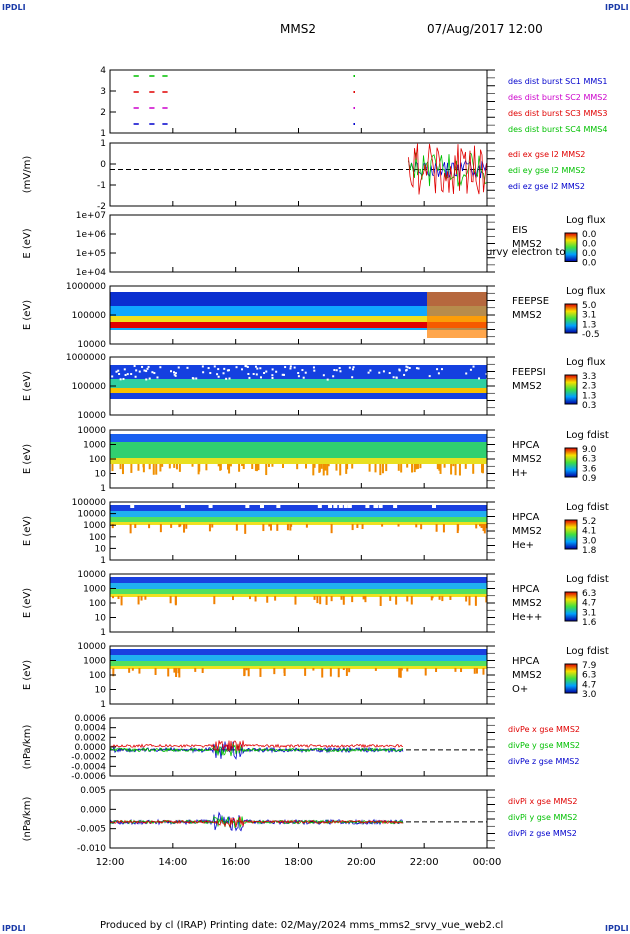  I want to click on feepse-colorbar-tick: 5.0, so click(589, 306).